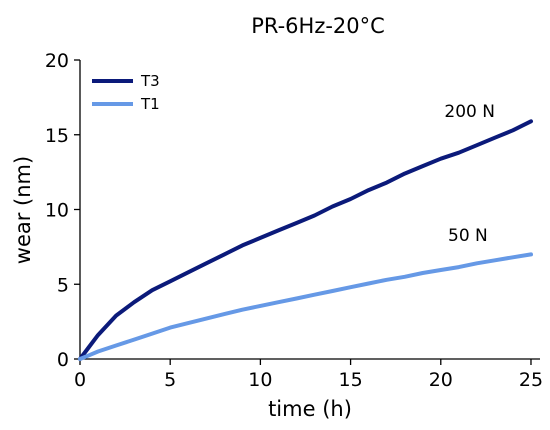  I want to click on y-tick-label: 5, so click(63, 285).